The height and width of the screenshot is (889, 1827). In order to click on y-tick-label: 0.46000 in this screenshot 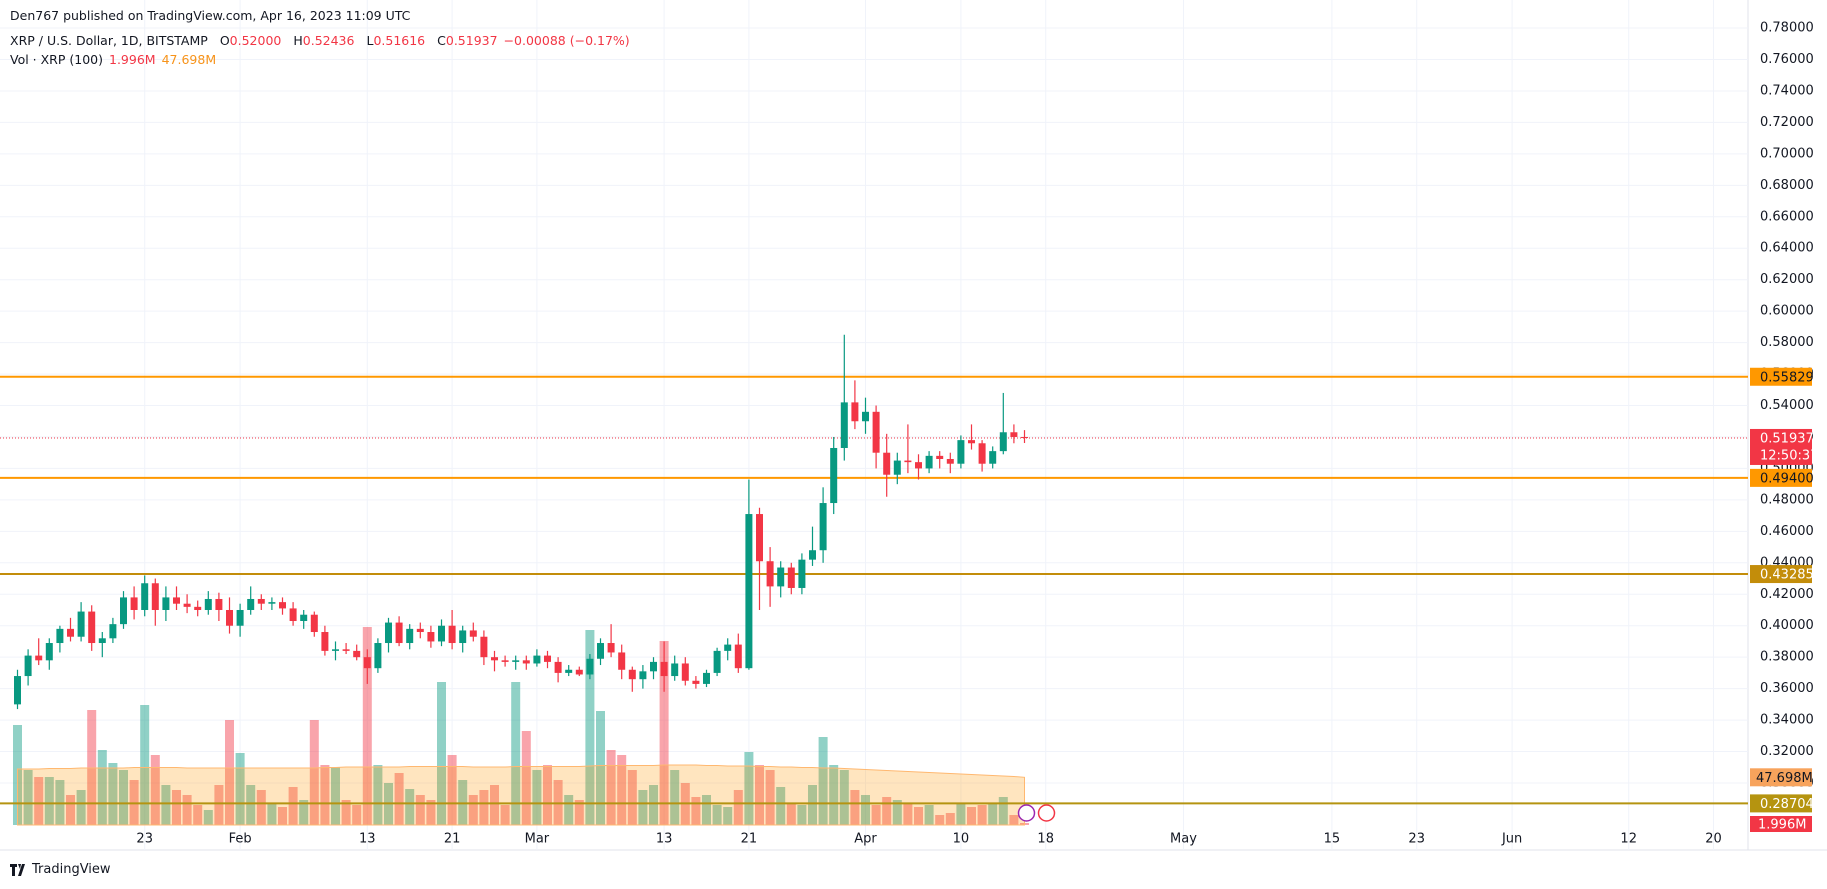, I will do `click(1787, 531)`.